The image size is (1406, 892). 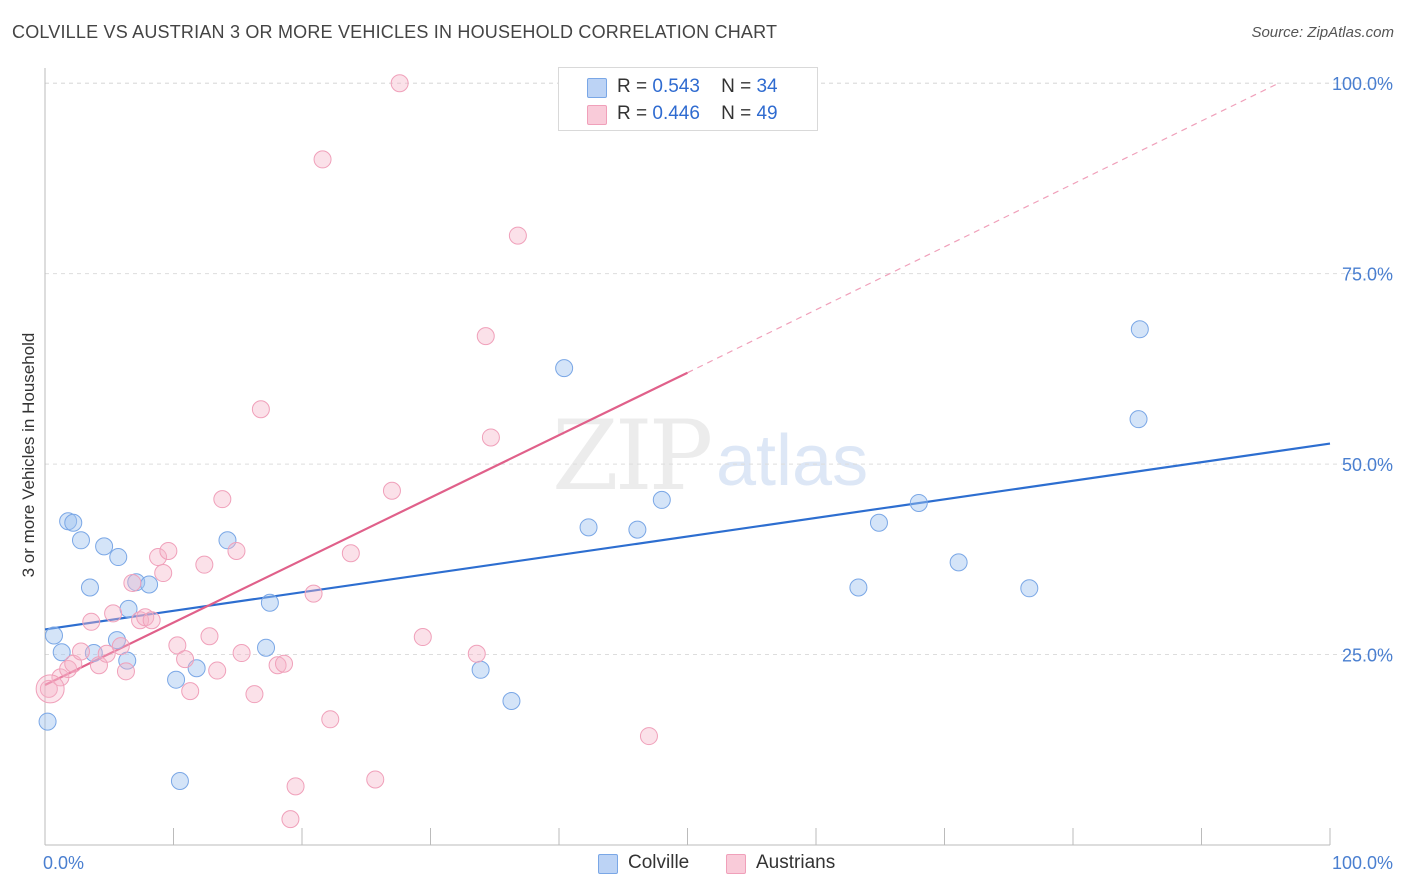 I want to click on watermark-zip: ZIP, so click(x=632, y=456).